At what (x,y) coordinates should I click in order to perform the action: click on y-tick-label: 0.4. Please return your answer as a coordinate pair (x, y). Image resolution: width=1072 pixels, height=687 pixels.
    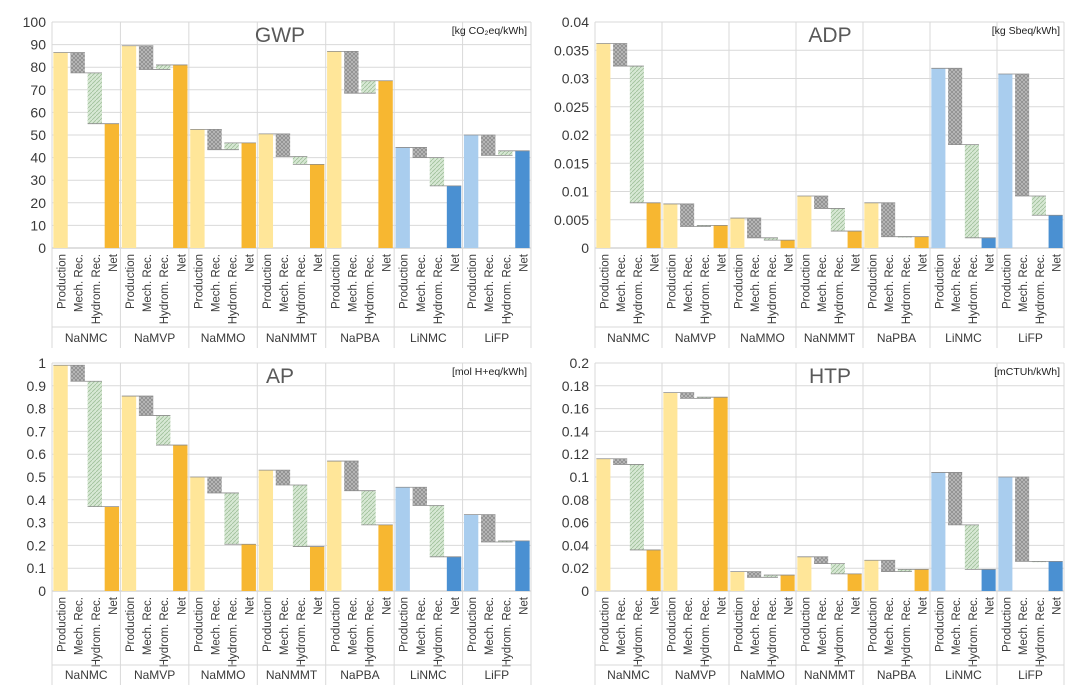
    Looking at the image, I should click on (37, 500).